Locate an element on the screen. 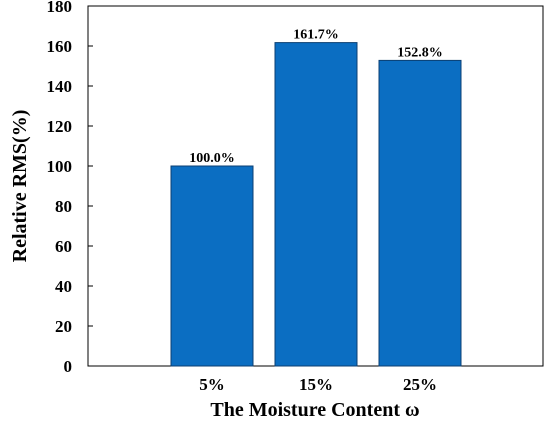 This screenshot has height=425, width=550. y-axis-ticks: 0 20 40 60 80 100 120 140 160 180 is located at coordinates (70, 188).